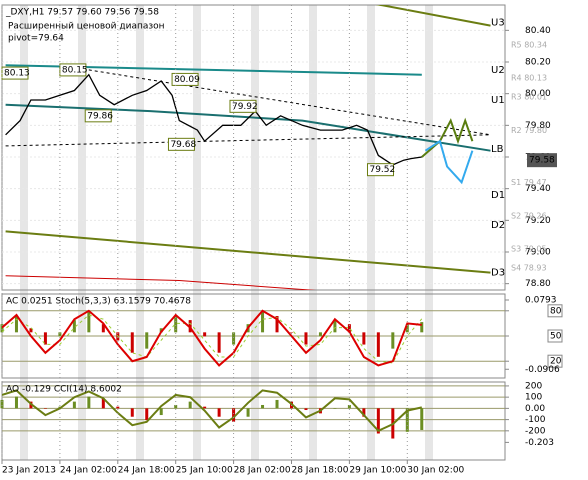  Describe the element at coordinates (538, 284) in the screenshot. I see `y-tick-label: 78.80` at that location.